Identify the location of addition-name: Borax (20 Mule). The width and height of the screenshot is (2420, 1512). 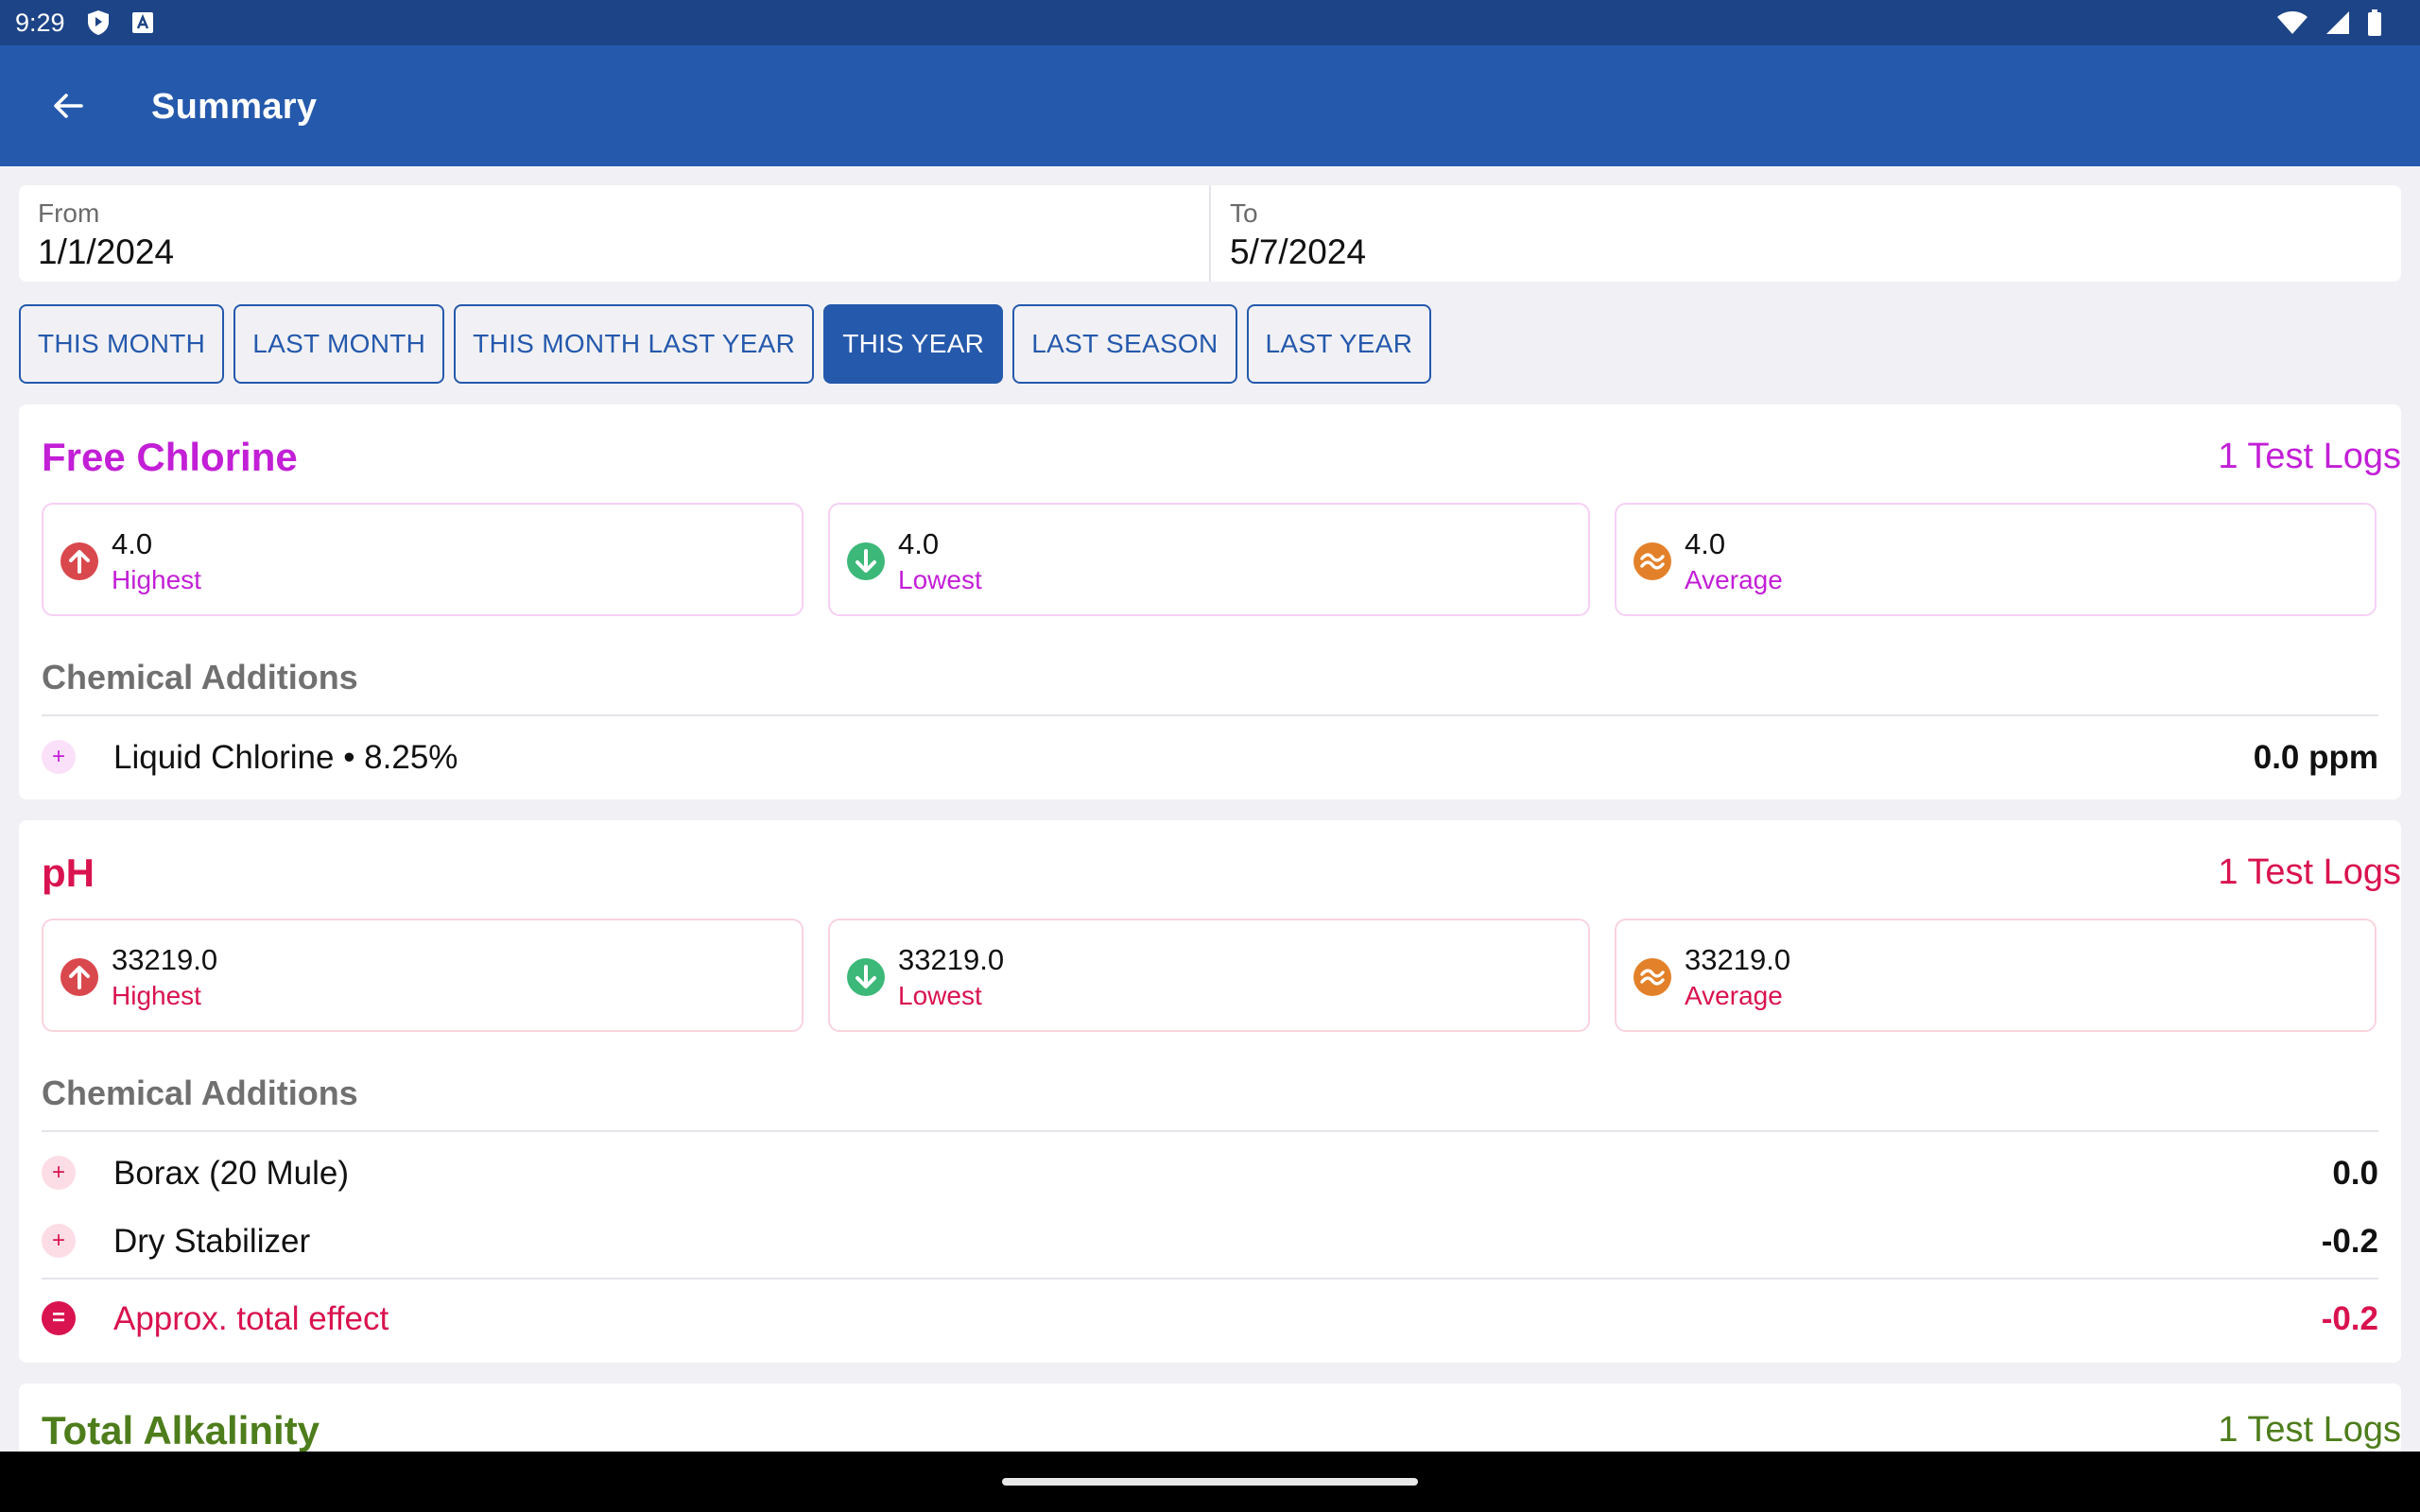
(231, 1173).